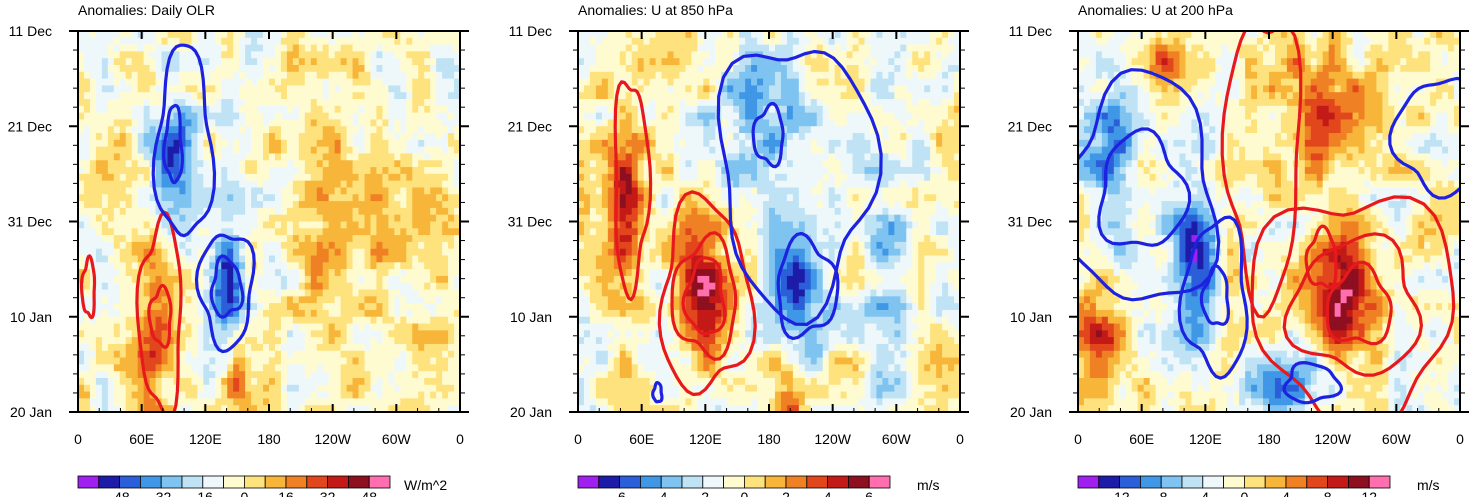 The image size is (1473, 497). I want to click on positive-contour-line, so click(159, 311).